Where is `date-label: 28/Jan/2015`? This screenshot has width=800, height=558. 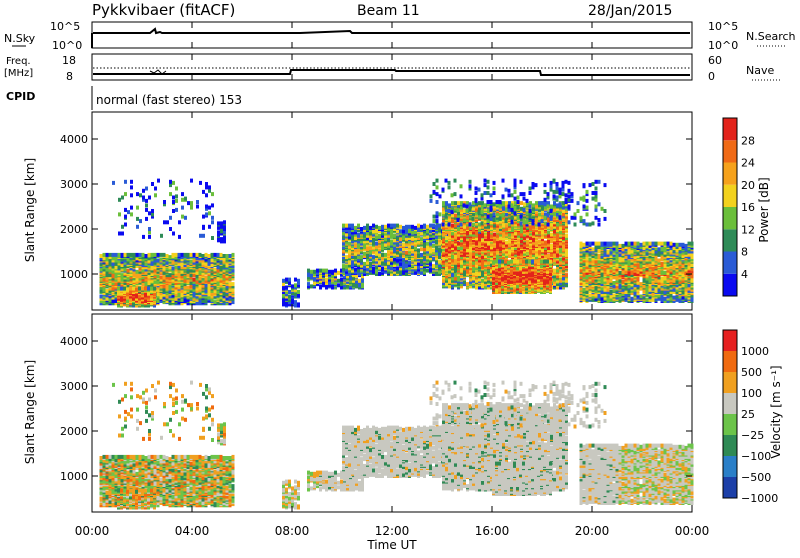
date-label: 28/Jan/2015 is located at coordinates (630, 11).